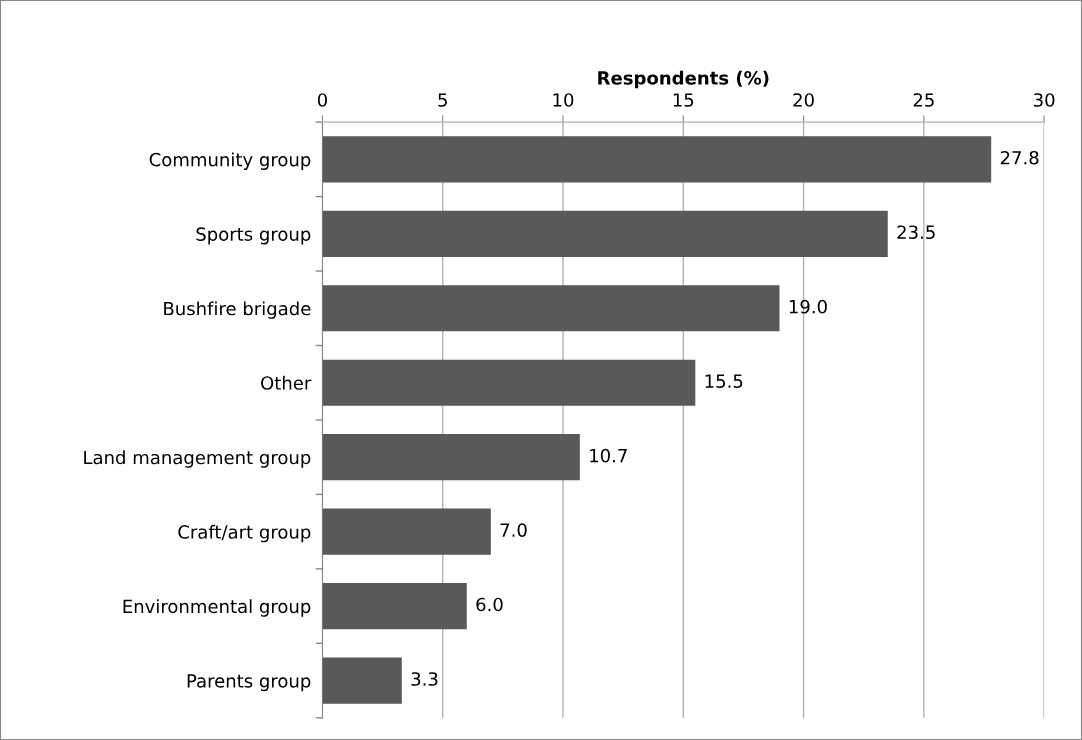  What do you see at coordinates (286, 382) in the screenshot?
I see `y-tick-label: Other` at bounding box center [286, 382].